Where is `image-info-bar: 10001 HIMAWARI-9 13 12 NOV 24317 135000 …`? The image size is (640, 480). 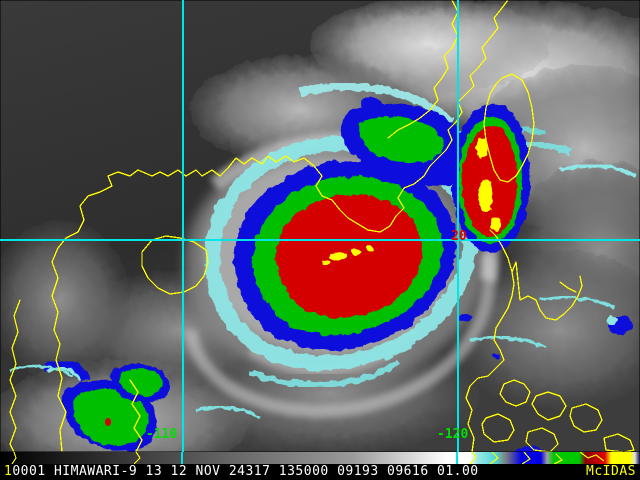
image-info-bar: 10001 HIMAWARI-9 13 12 NOV 24317 135000 … is located at coordinates (320, 472).